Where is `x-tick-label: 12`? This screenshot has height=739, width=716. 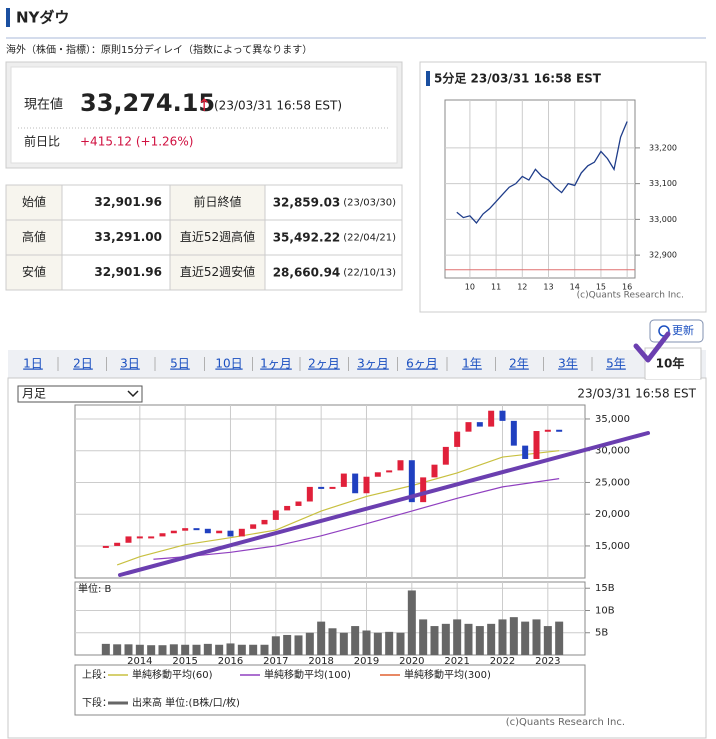
x-tick-label: 12 is located at coordinates (522, 287).